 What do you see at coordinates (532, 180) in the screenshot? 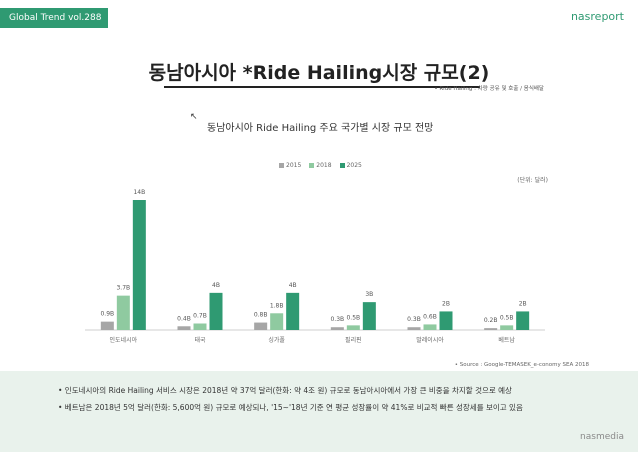
I see `unit-label: (단위: 달러)` at bounding box center [532, 180].